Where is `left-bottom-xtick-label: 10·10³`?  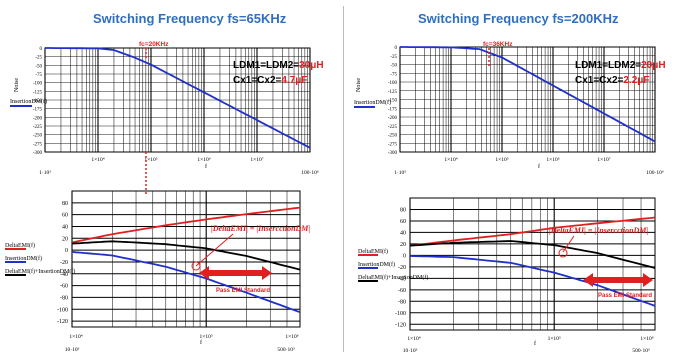 left-bottom-xtick-label: 10·10³ is located at coordinates (72, 350).